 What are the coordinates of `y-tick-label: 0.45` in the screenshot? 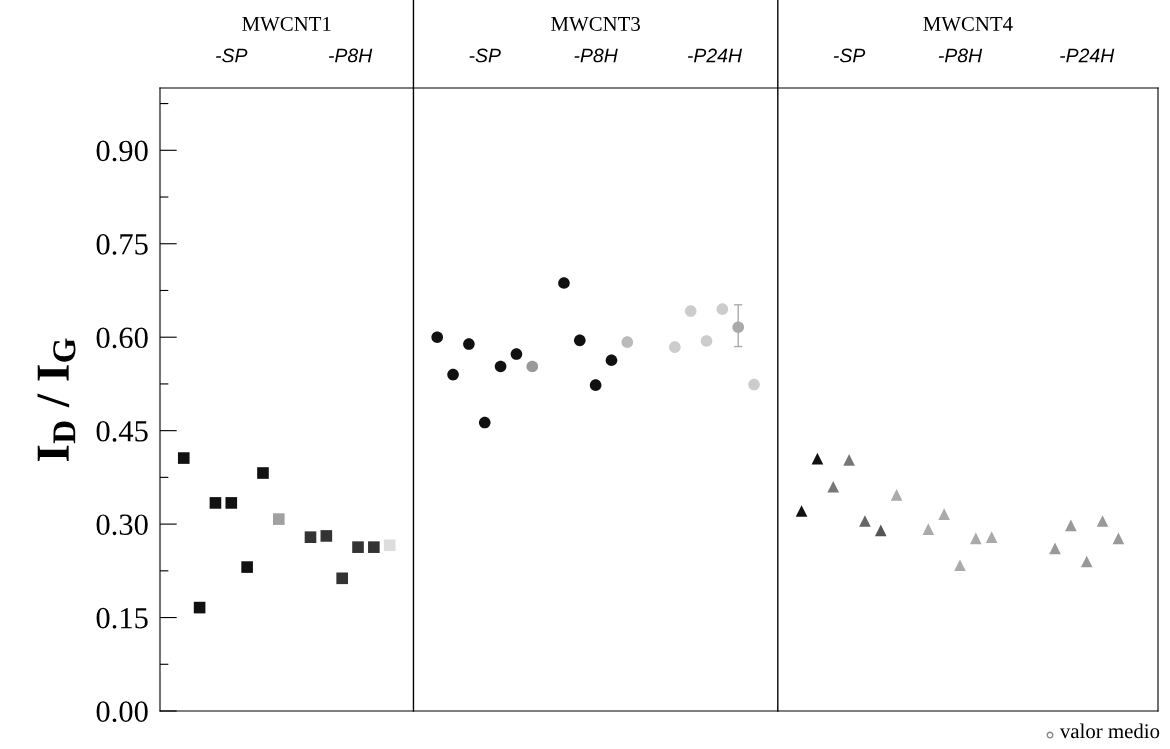 It's located at (122, 431).